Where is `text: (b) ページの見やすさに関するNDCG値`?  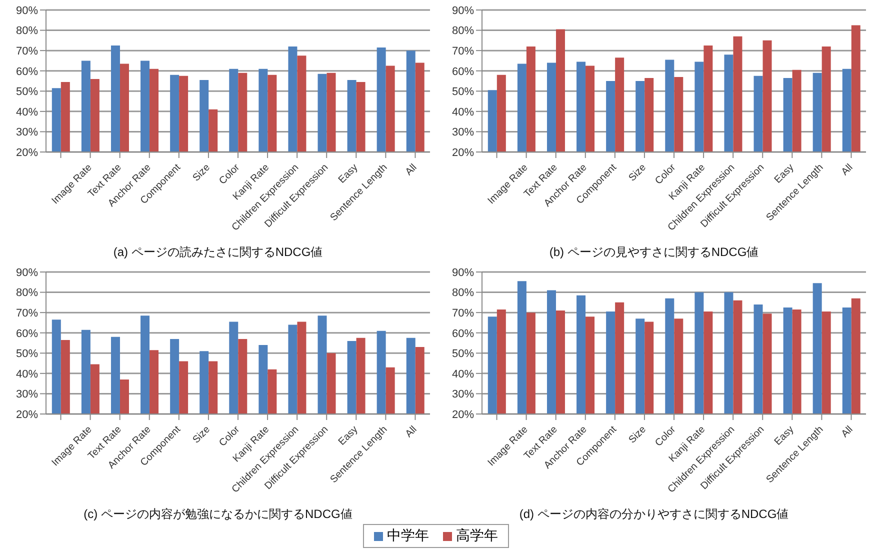 text: (b) ページの見やすさに関するNDCG値 is located at coordinates (654, 252).